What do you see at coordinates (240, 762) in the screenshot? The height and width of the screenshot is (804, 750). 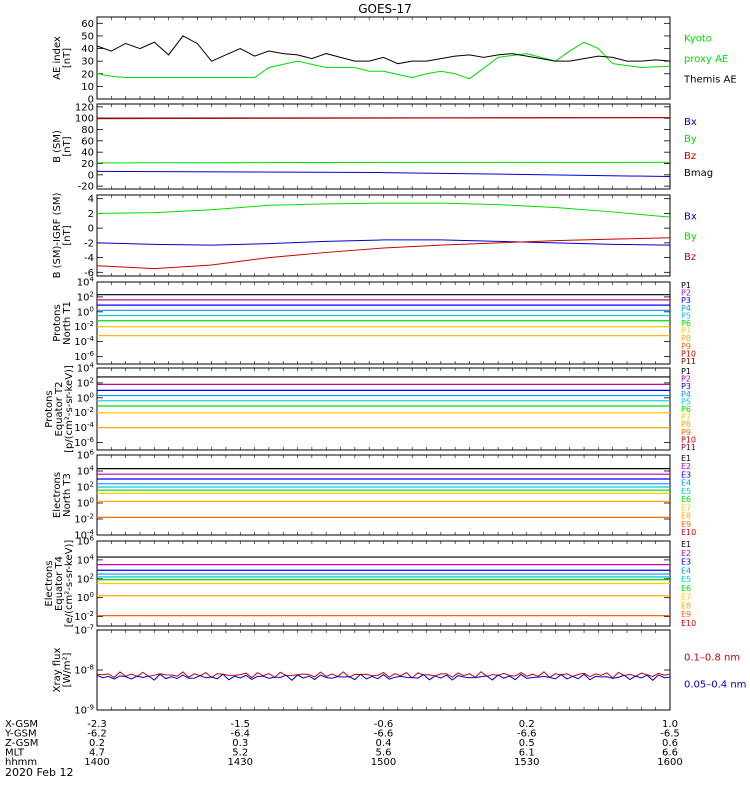 I see `x-row-value: 1430` at bounding box center [240, 762].